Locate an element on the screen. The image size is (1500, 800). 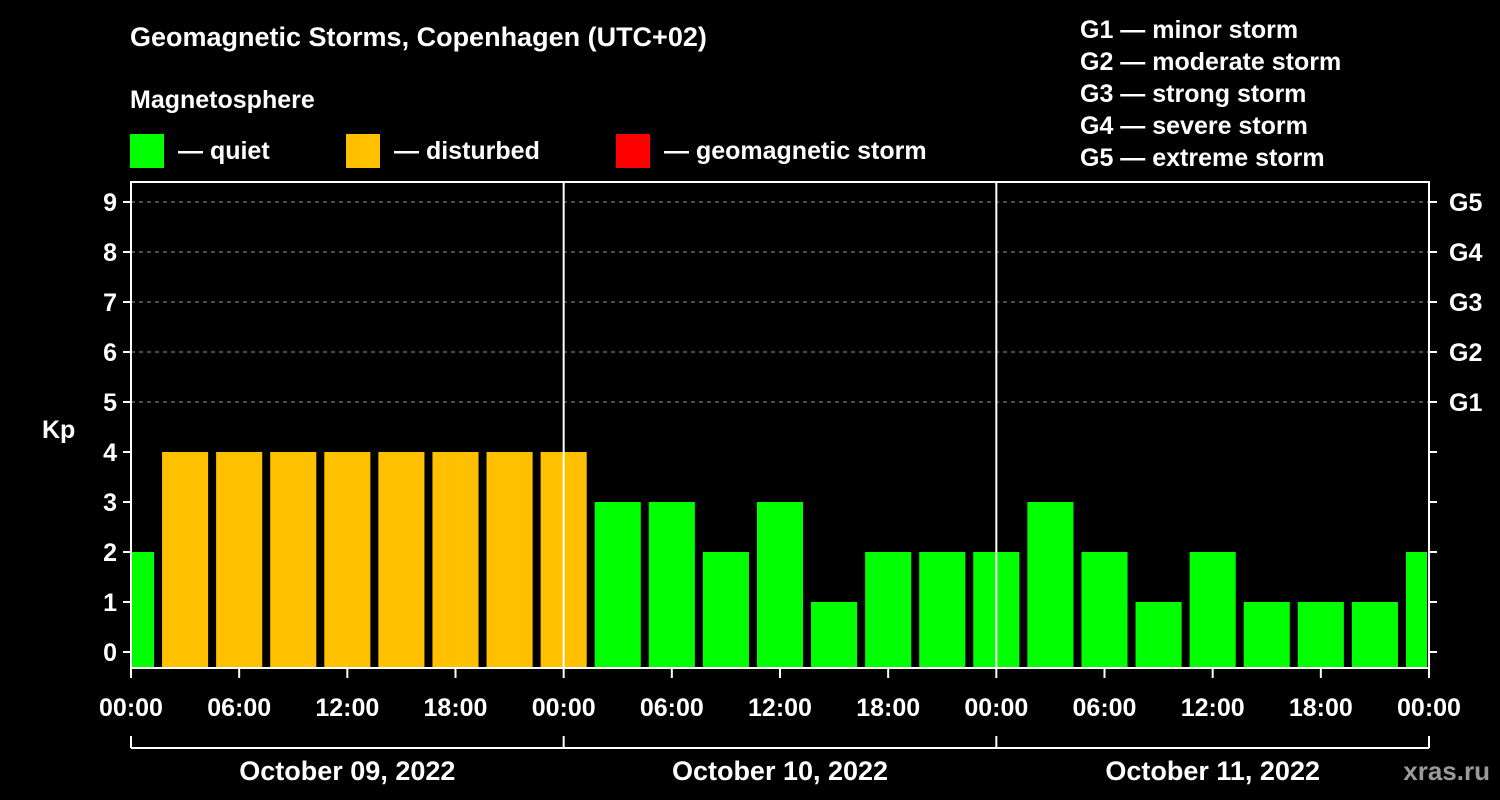
legend-quiet: — quiet is located at coordinates (200, 151).